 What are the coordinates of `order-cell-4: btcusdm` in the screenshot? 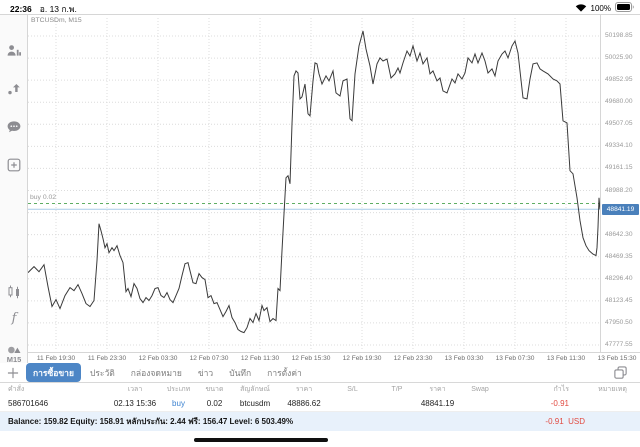 It's located at (255, 403).